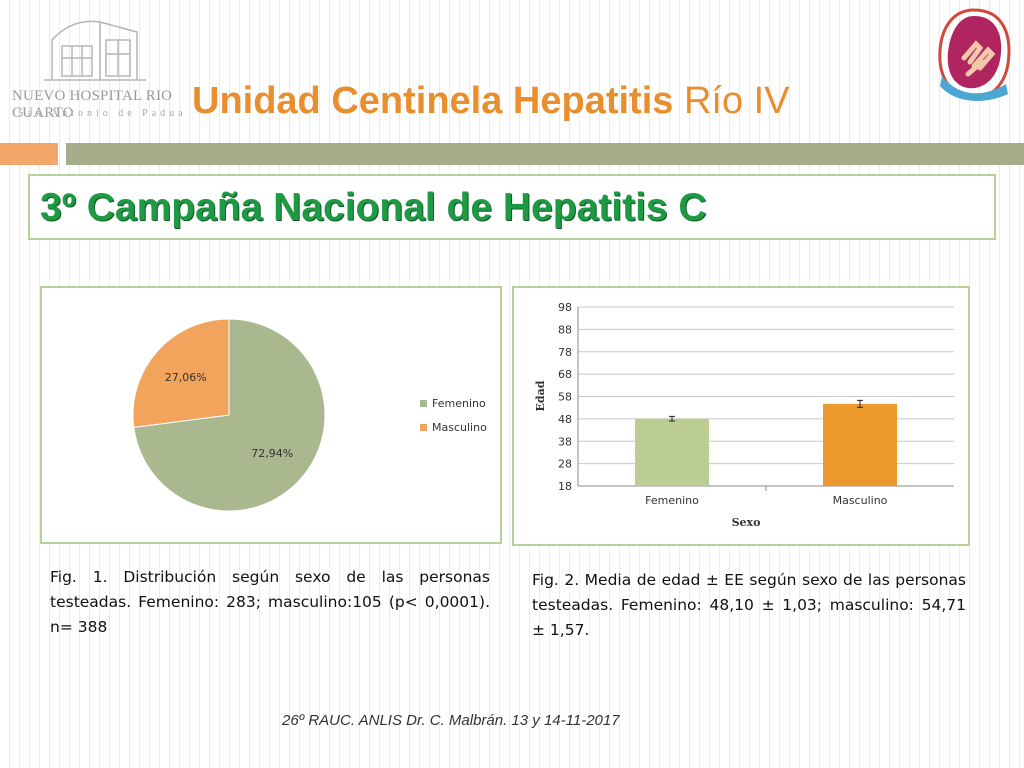  What do you see at coordinates (565, 486) in the screenshot?
I see `y-tick-label: 18` at bounding box center [565, 486].